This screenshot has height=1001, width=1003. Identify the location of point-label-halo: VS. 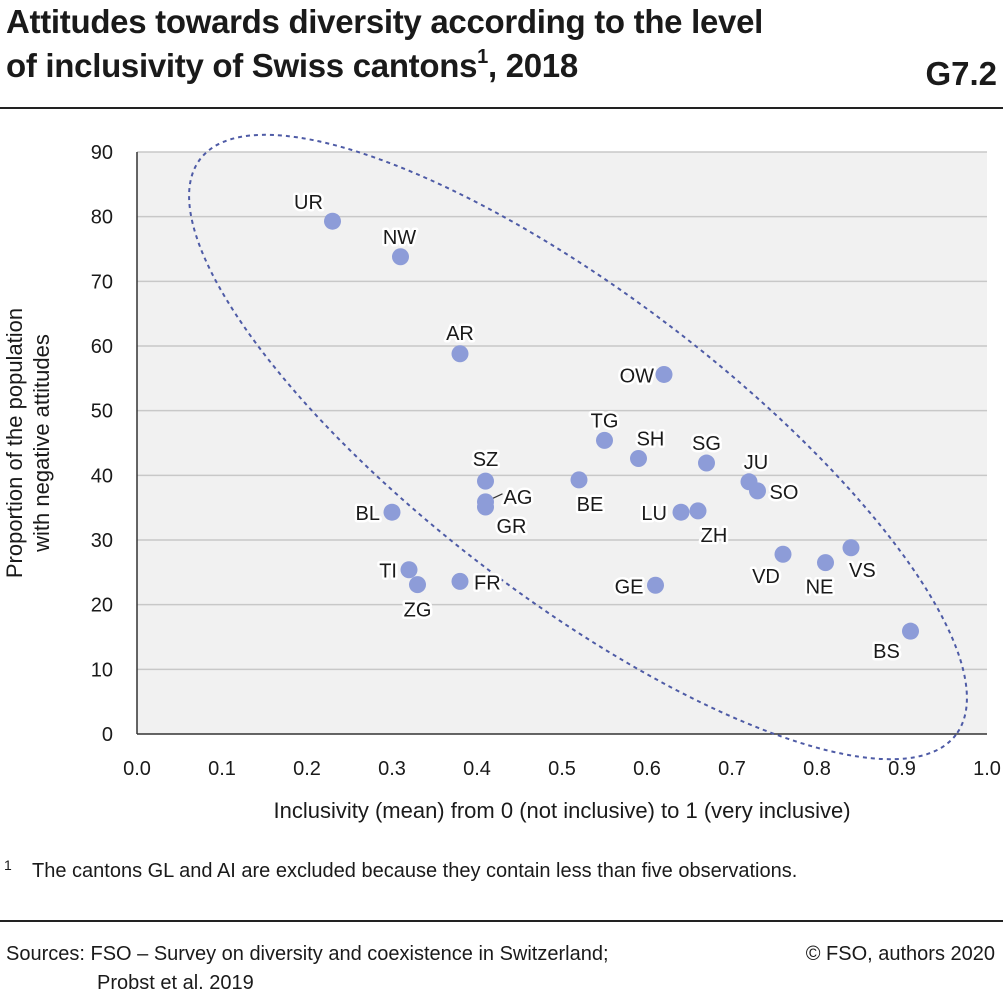
(862, 571).